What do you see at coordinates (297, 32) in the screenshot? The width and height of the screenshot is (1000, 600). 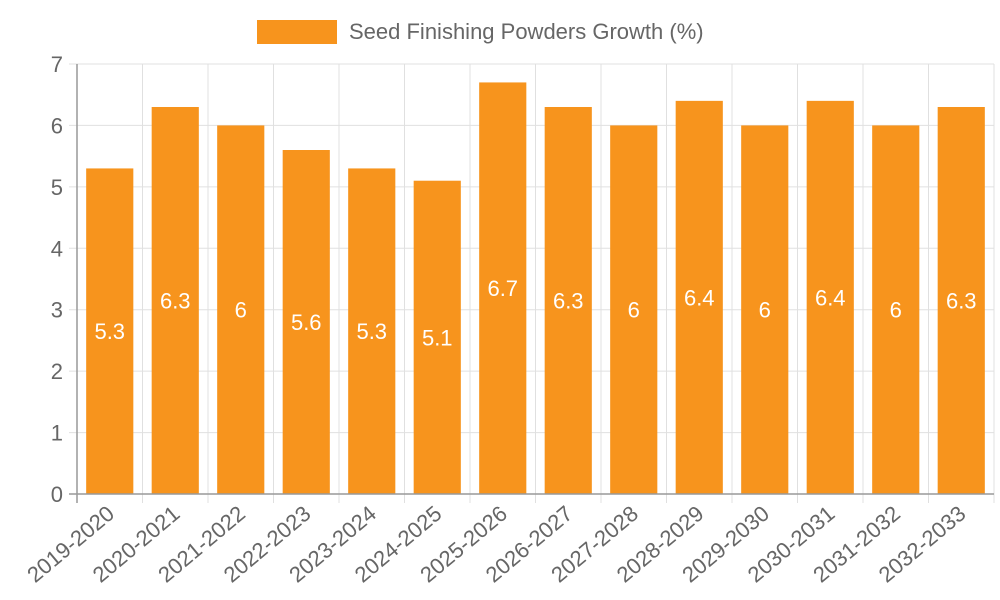 I see `legend-swatch` at bounding box center [297, 32].